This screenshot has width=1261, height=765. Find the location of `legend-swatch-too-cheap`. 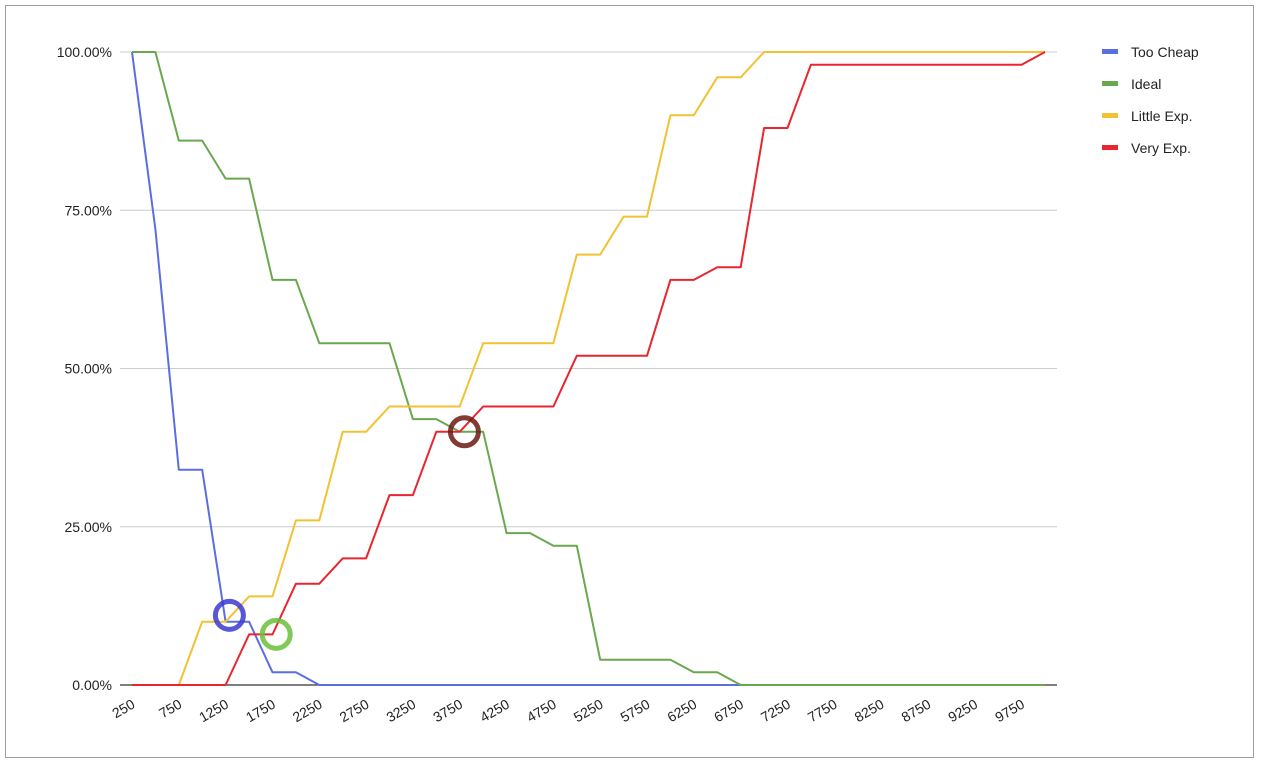

legend-swatch-too-cheap is located at coordinates (1110, 51).